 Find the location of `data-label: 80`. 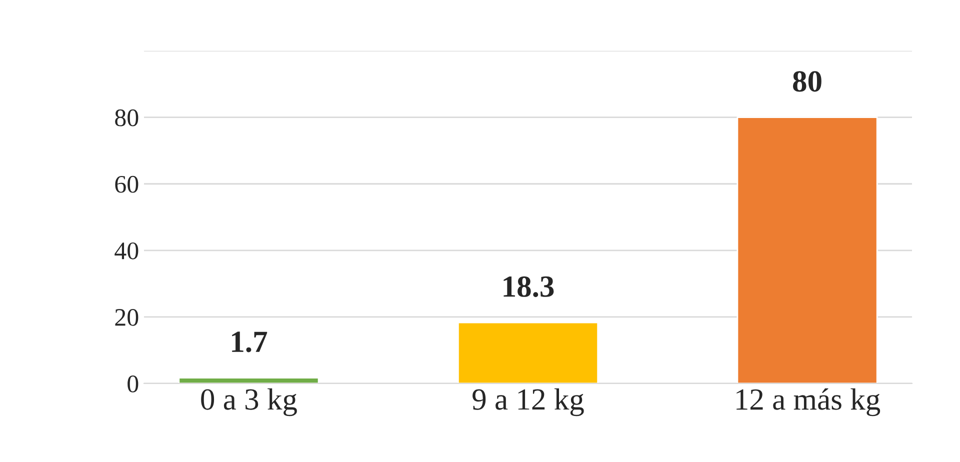

data-label: 80 is located at coordinates (807, 81).